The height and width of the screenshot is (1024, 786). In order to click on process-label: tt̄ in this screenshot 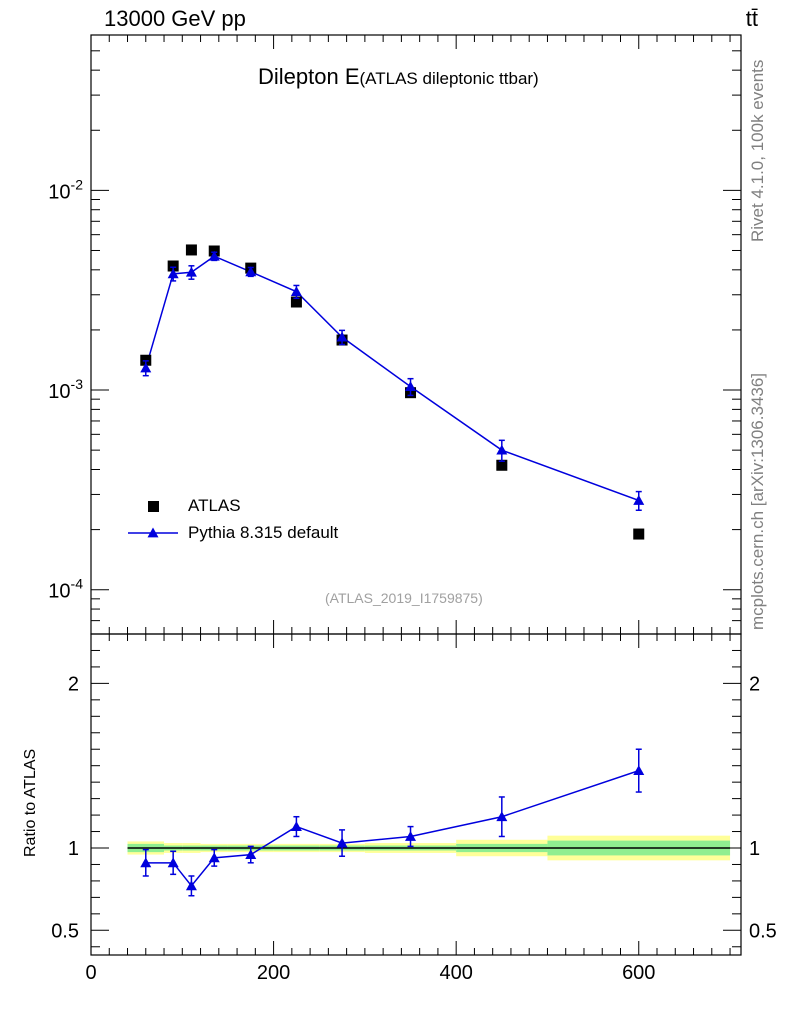, I will do `click(751, 18)`.